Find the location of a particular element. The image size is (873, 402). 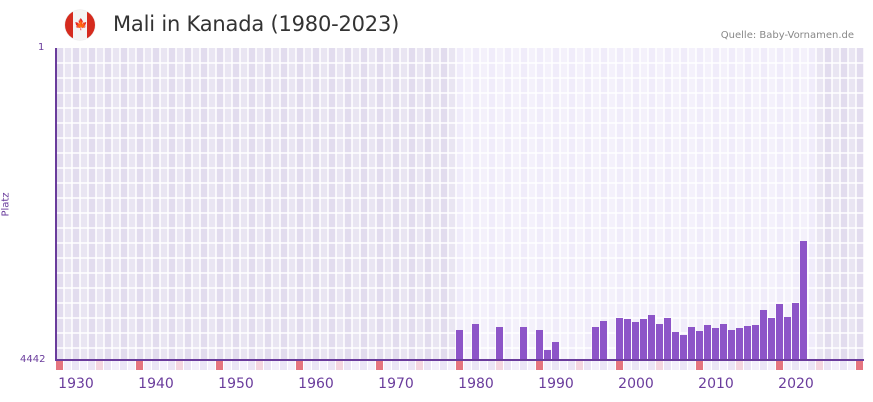

bar-1989 is located at coordinates (547, 355).